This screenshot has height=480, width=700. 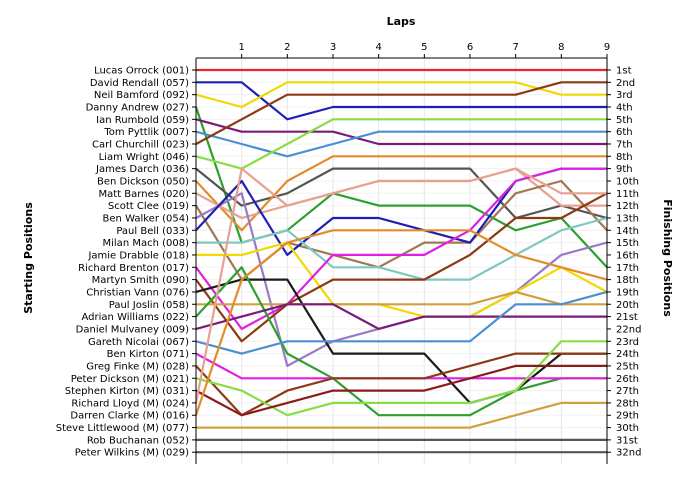 I want to click on finishing-position-label: 20th, so click(x=627, y=305).